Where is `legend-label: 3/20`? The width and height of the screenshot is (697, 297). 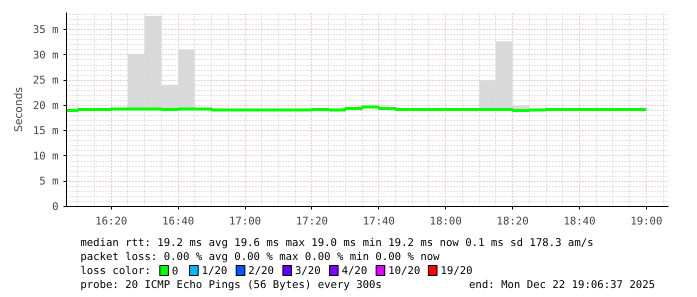
legend-label: 3/20 is located at coordinates (307, 270).